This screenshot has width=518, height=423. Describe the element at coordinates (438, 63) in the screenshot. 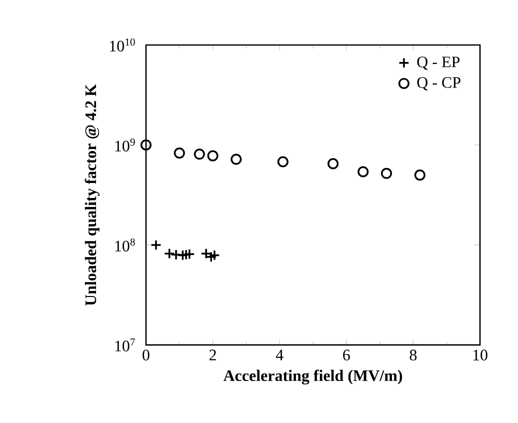

I see `legend-label: Q - EP` at that location.